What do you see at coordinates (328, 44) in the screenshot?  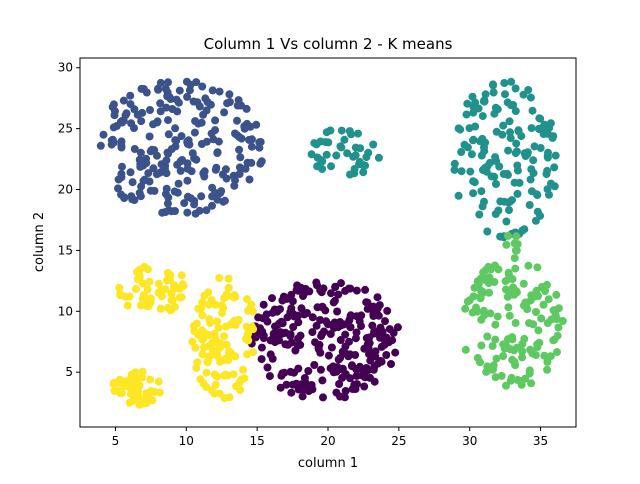 I see `chart-title: Column 1 Vs column 2 - K means` at bounding box center [328, 44].